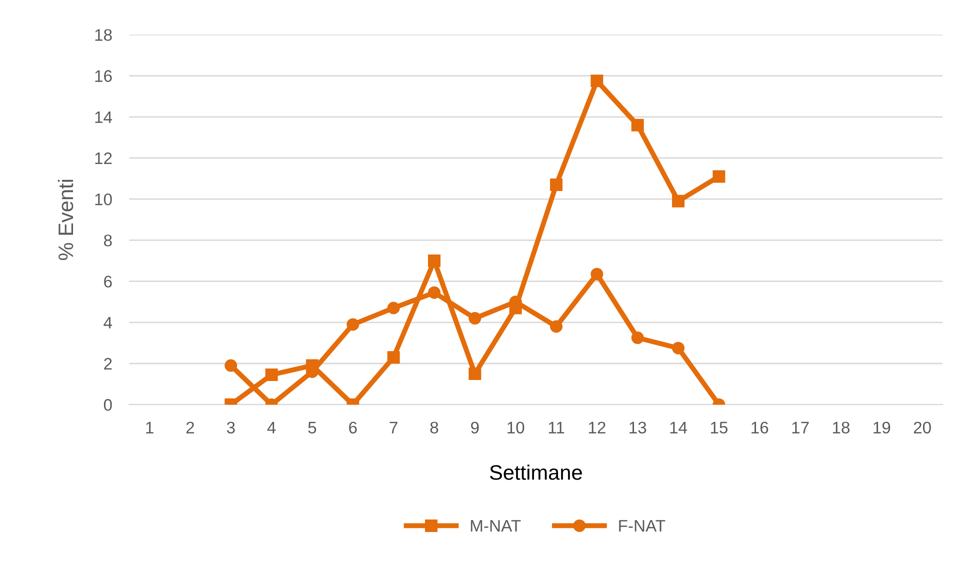 This screenshot has width=957, height=578. I want to click on x-tick-label: 5, so click(312, 428).